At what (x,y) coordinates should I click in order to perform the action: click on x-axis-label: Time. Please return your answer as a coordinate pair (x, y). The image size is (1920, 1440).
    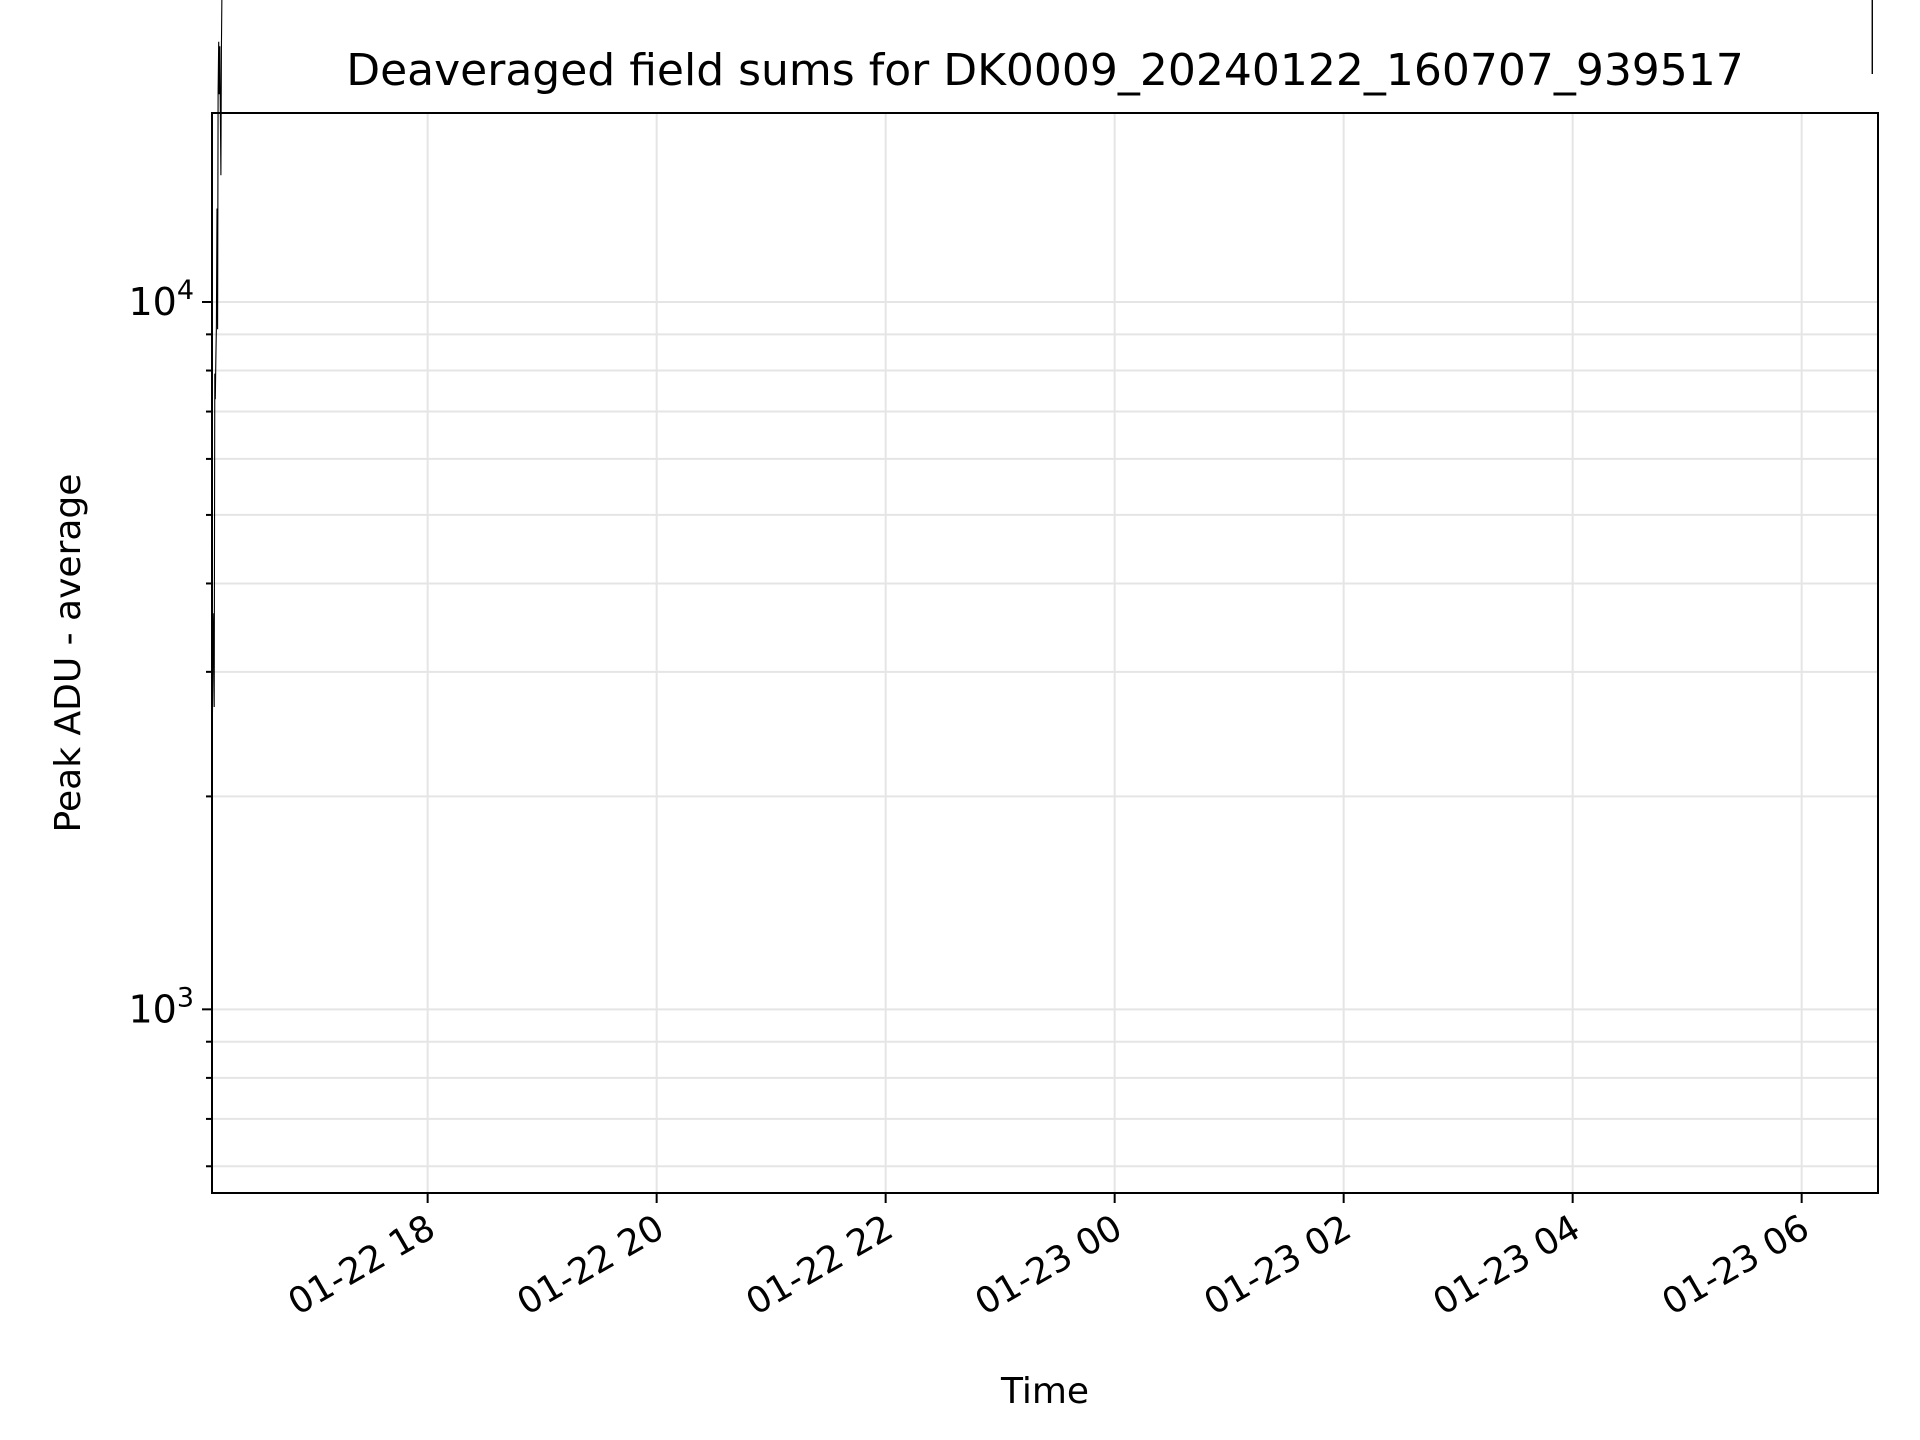
    Looking at the image, I should click on (1044, 1391).